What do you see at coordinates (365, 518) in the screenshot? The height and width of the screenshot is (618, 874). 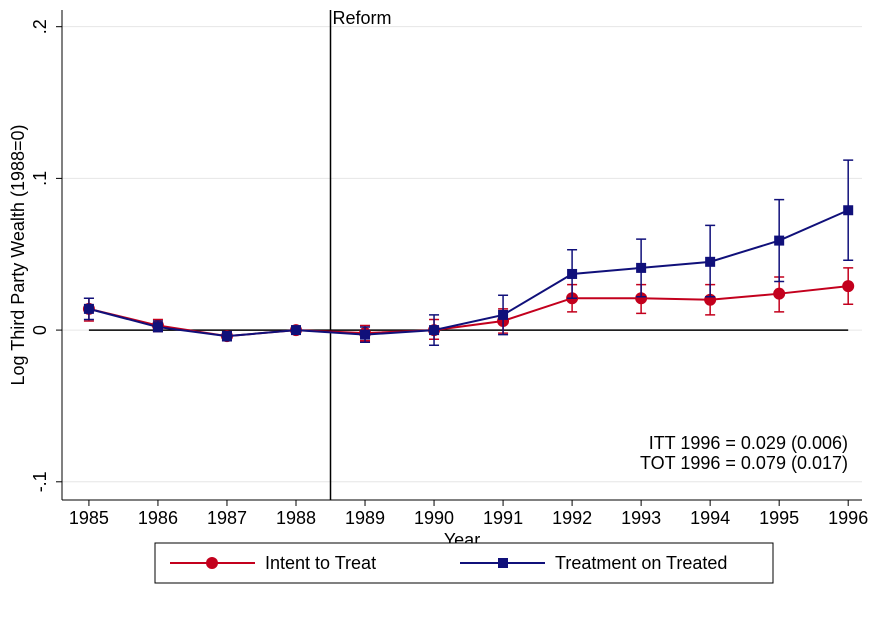 I see `x-tick-label: 1989` at bounding box center [365, 518].